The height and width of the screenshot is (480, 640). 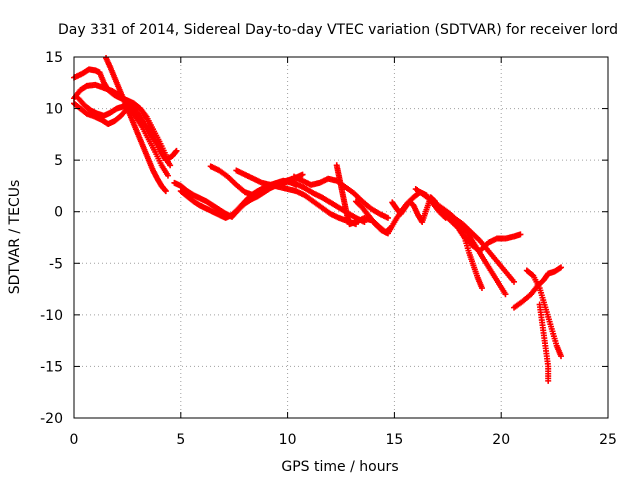 What do you see at coordinates (51, 367) in the screenshot?
I see `y-tick-label: -15` at bounding box center [51, 367].